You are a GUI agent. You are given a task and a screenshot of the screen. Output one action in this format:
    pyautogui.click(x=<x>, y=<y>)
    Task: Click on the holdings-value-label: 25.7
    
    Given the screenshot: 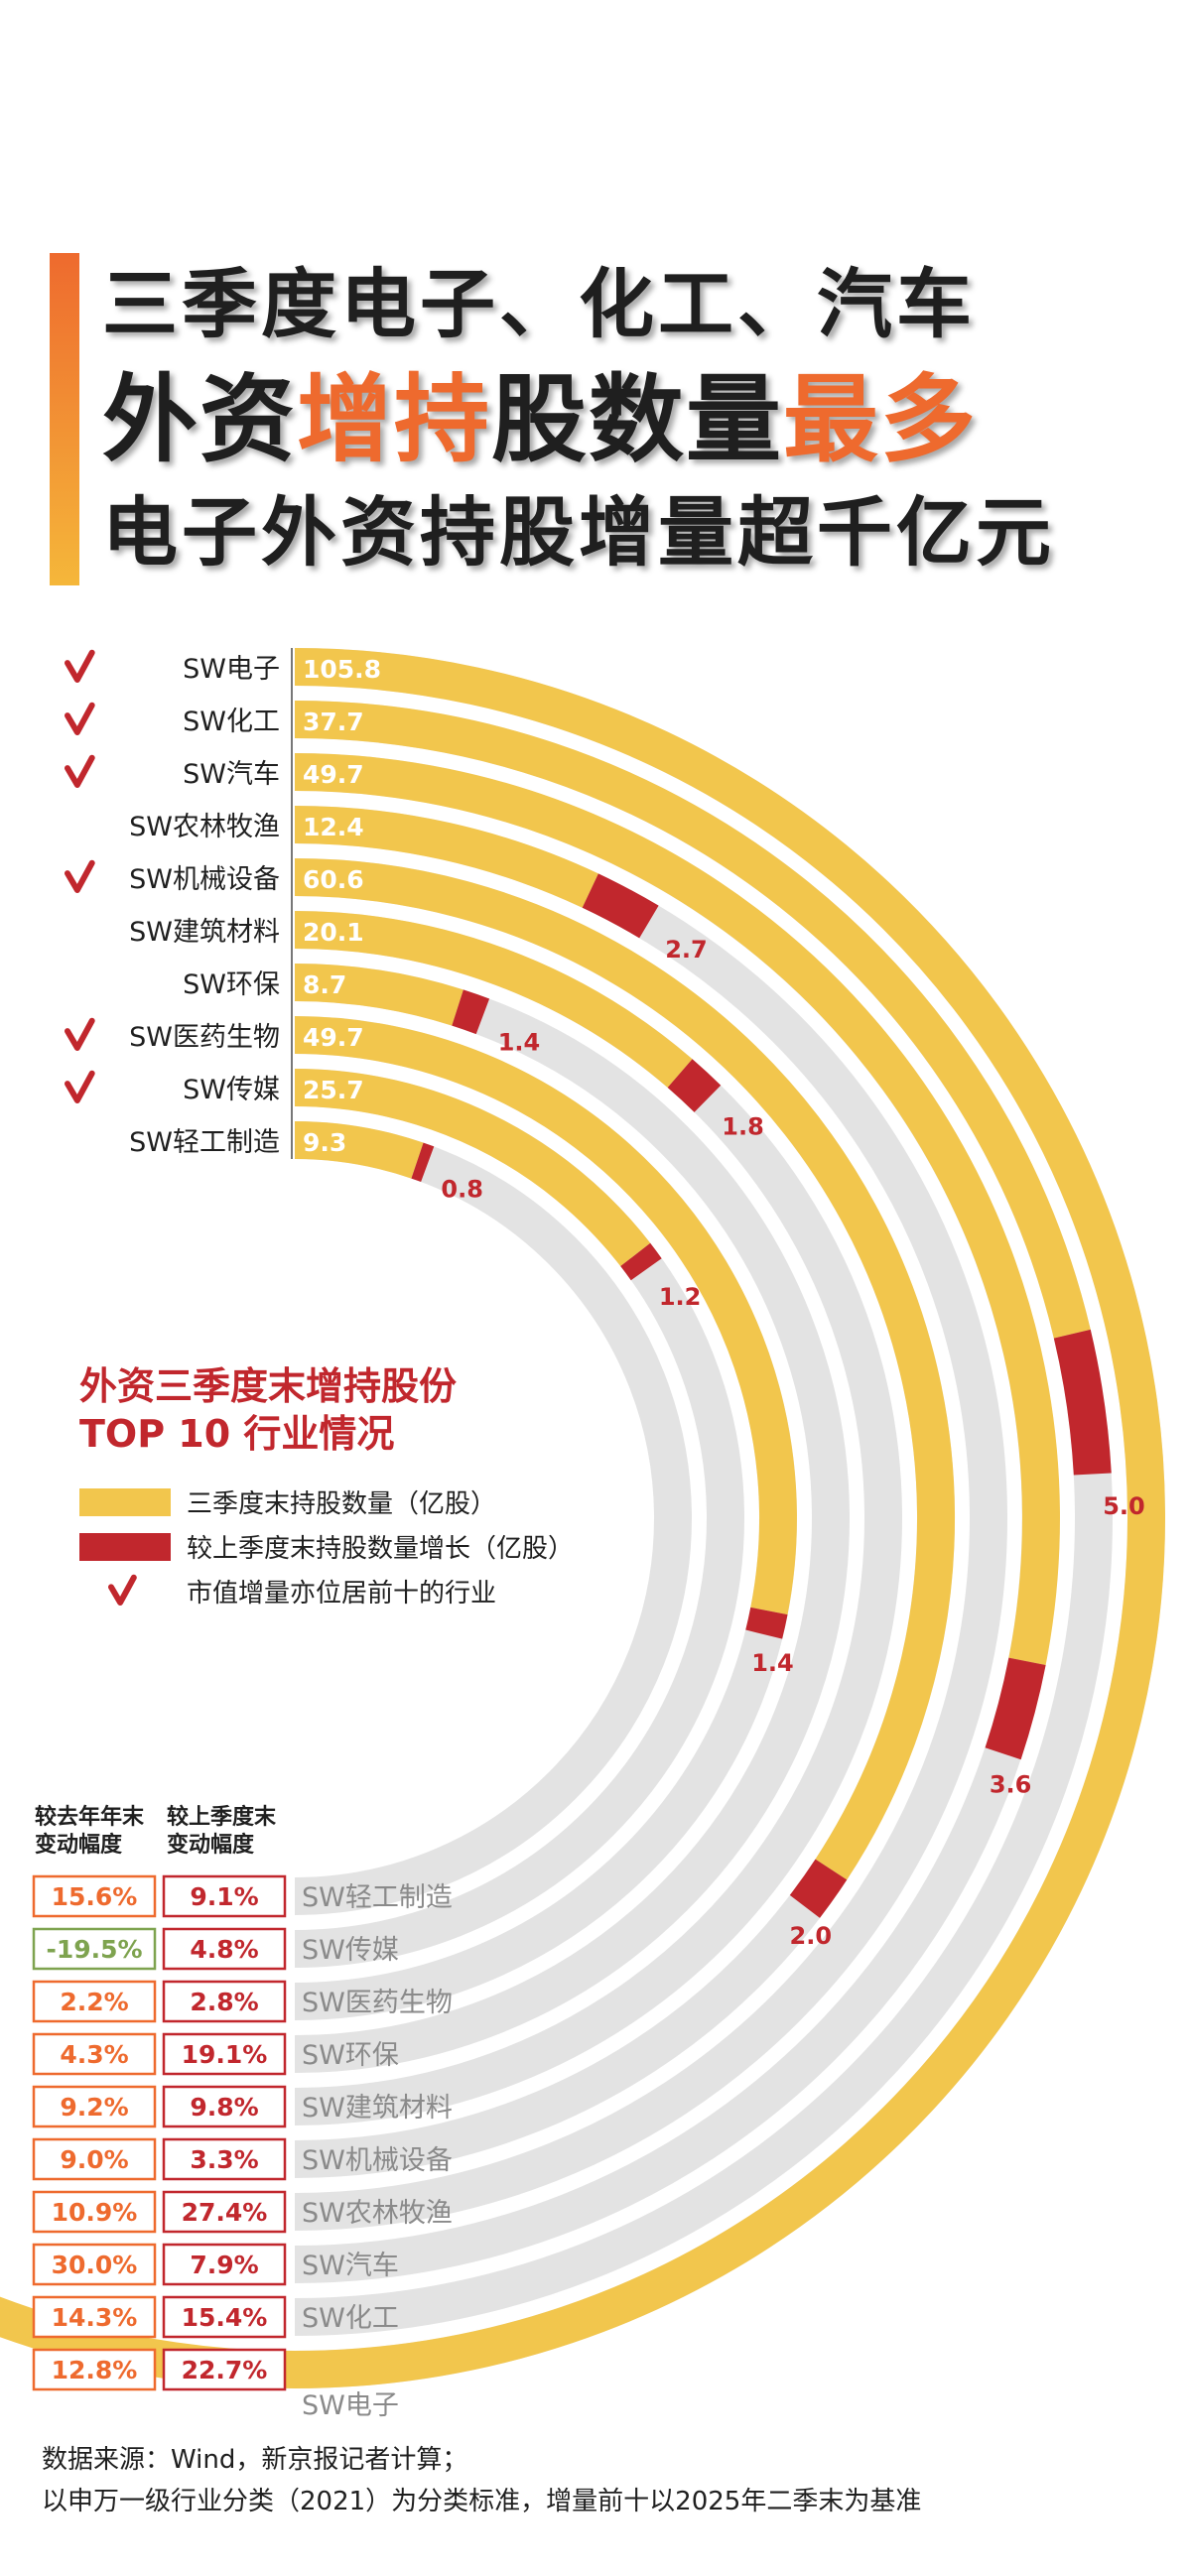 What is the action you would take?
    pyautogui.click(x=333, y=1090)
    